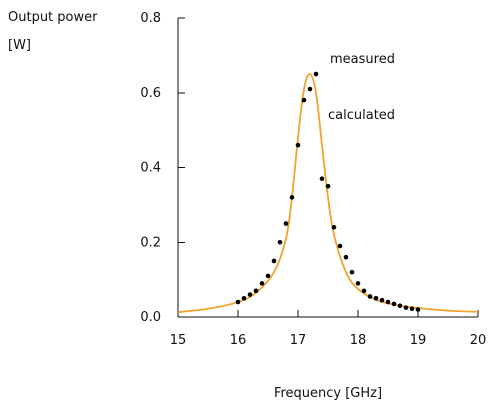  Describe the element at coordinates (358, 340) in the screenshot. I see `x-tick-label: 18` at that location.